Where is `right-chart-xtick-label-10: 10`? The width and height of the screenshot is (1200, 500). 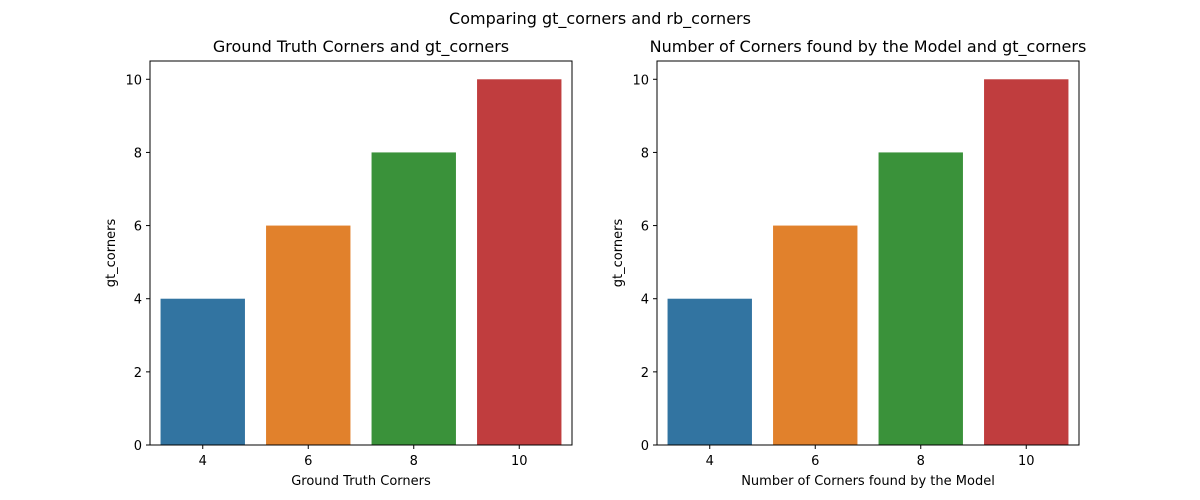
right-chart-xtick-label-10: 10 is located at coordinates (1026, 461).